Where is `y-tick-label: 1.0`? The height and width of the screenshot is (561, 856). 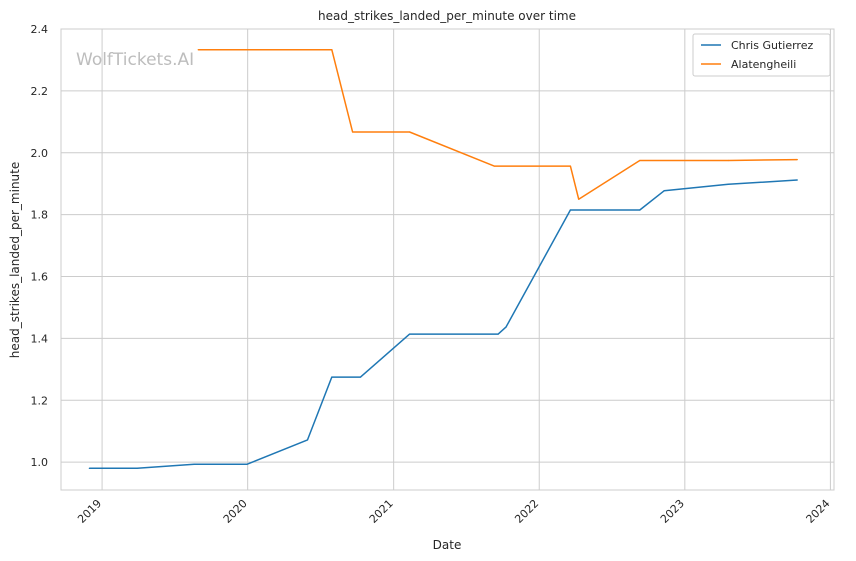
y-tick-label: 1.0 is located at coordinates (40, 462).